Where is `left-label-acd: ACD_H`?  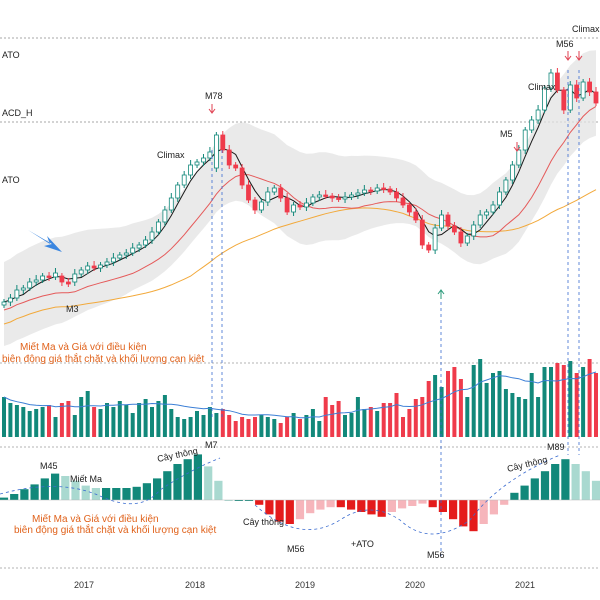 left-label-acd: ACD_H is located at coordinates (17, 113).